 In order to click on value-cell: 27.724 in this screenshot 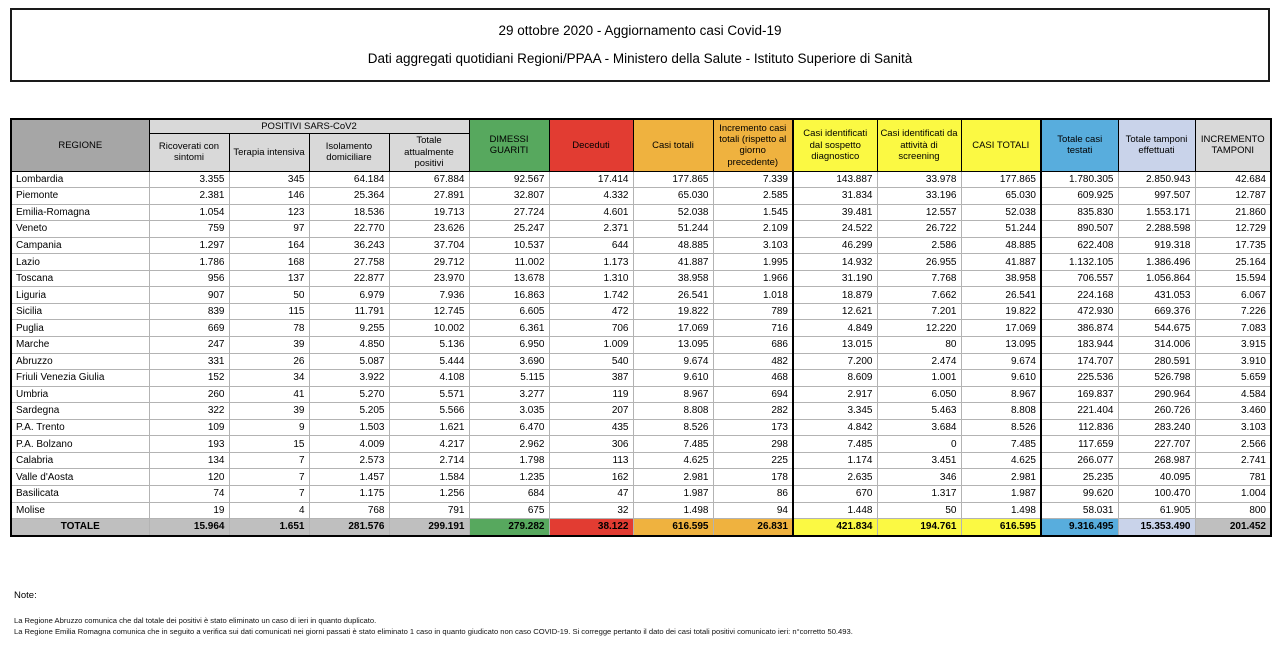, I will do `click(509, 212)`.